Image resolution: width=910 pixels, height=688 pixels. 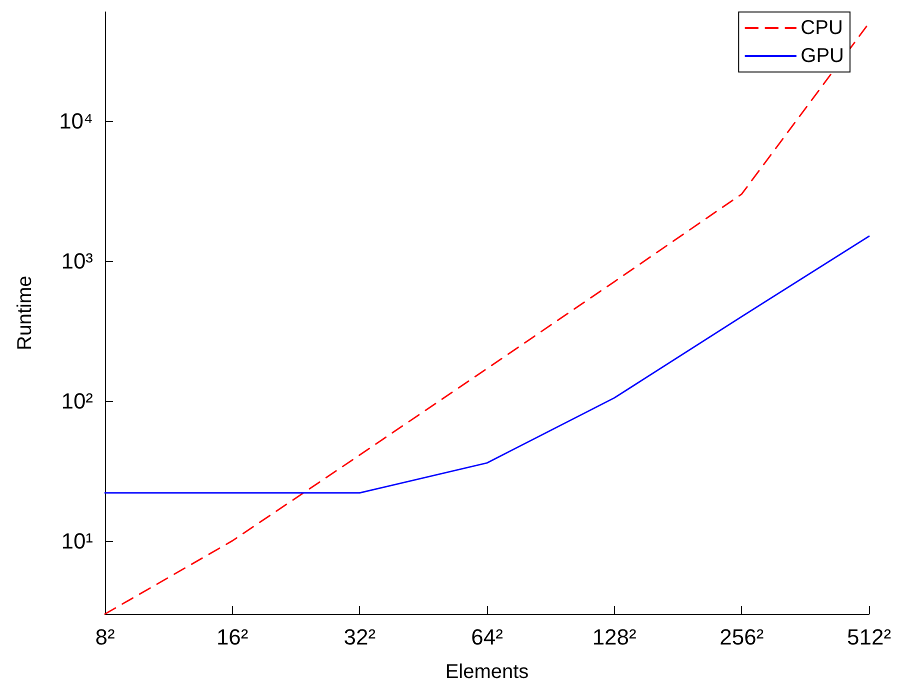 I want to click on x-axis-title: Elements, so click(x=487, y=672).